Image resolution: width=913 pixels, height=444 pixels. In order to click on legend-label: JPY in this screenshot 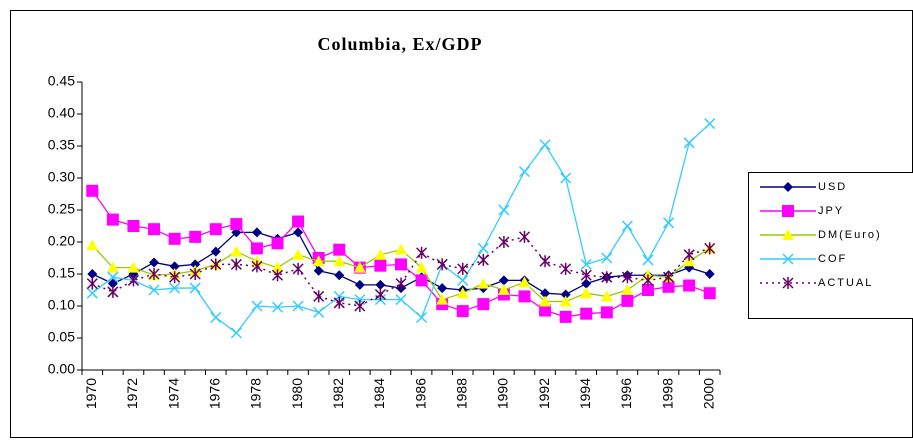, I will do `click(831, 211)`.